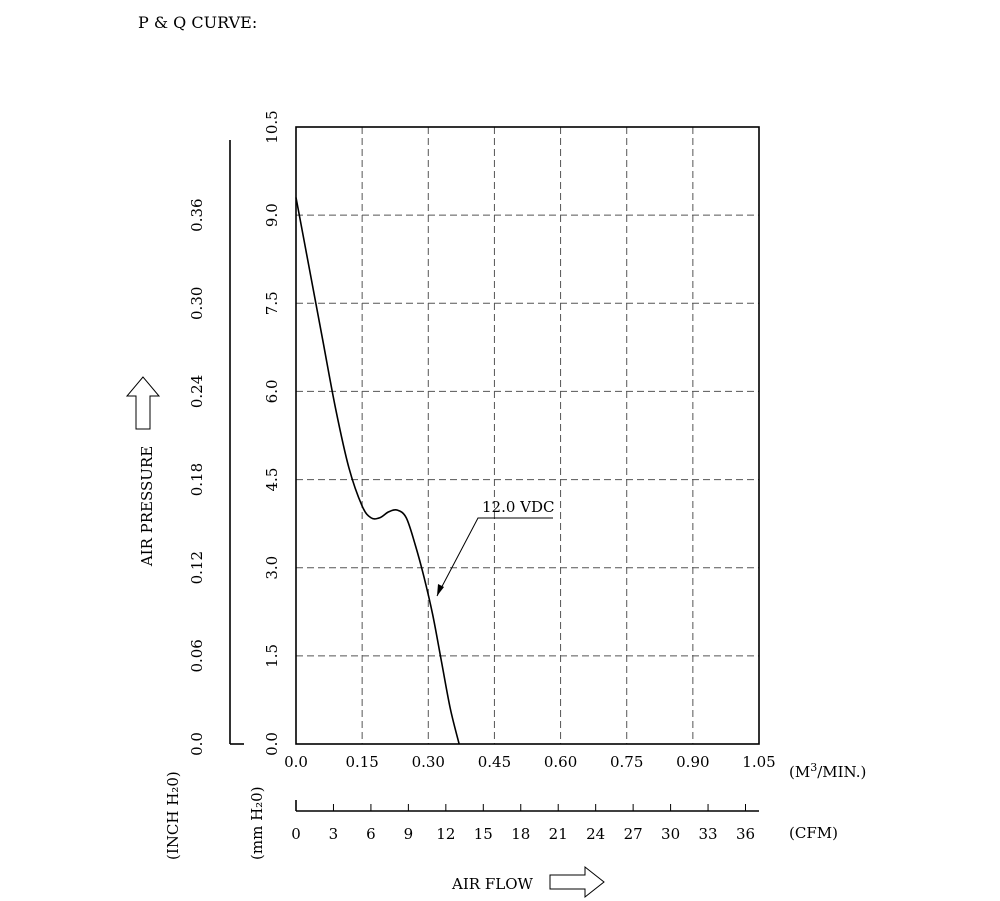 Image resolution: width=1000 pixels, height=901 pixels. Describe the element at coordinates (813, 767) in the screenshot. I see `x-unit-superscript: 3` at that location.